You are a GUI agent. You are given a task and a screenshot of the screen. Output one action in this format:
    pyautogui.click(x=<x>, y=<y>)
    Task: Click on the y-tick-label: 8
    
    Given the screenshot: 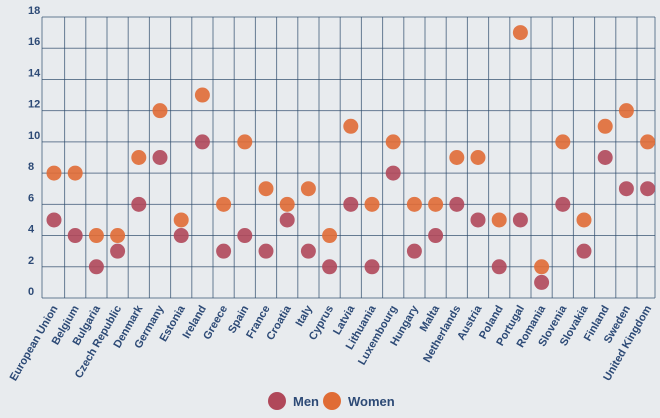 What is the action you would take?
    pyautogui.click(x=31, y=167)
    